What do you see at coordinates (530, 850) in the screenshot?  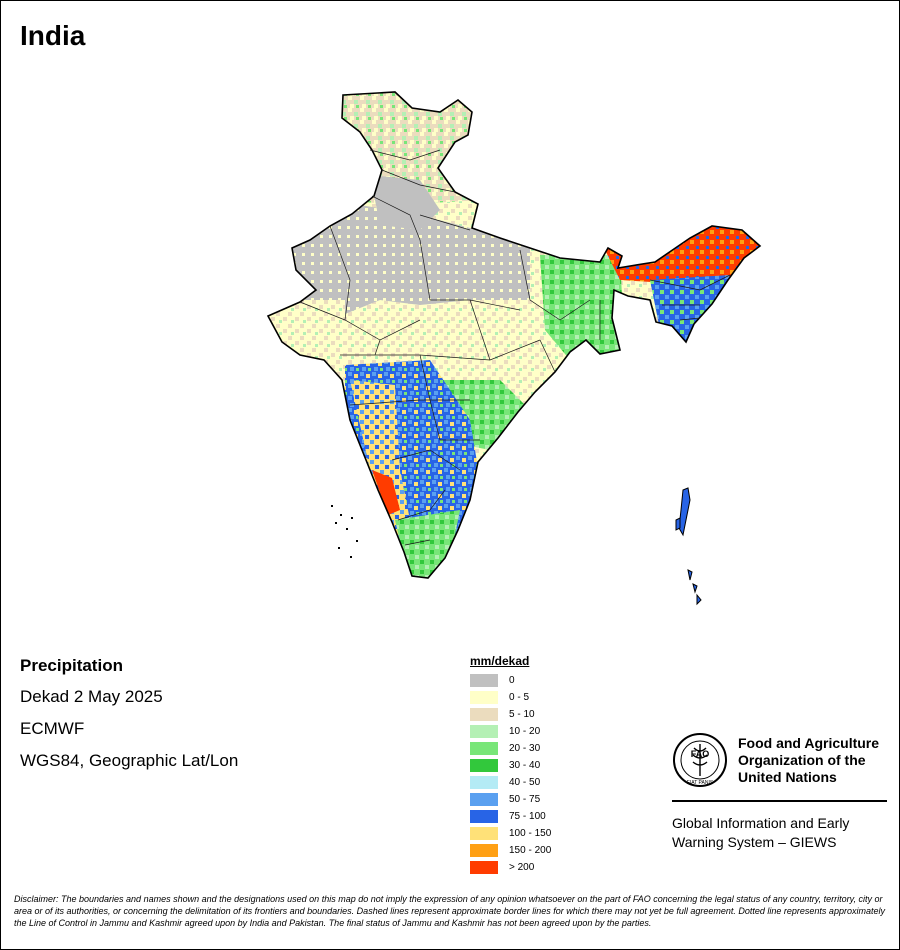 I see `legend-label: 150 - 200` at bounding box center [530, 850].